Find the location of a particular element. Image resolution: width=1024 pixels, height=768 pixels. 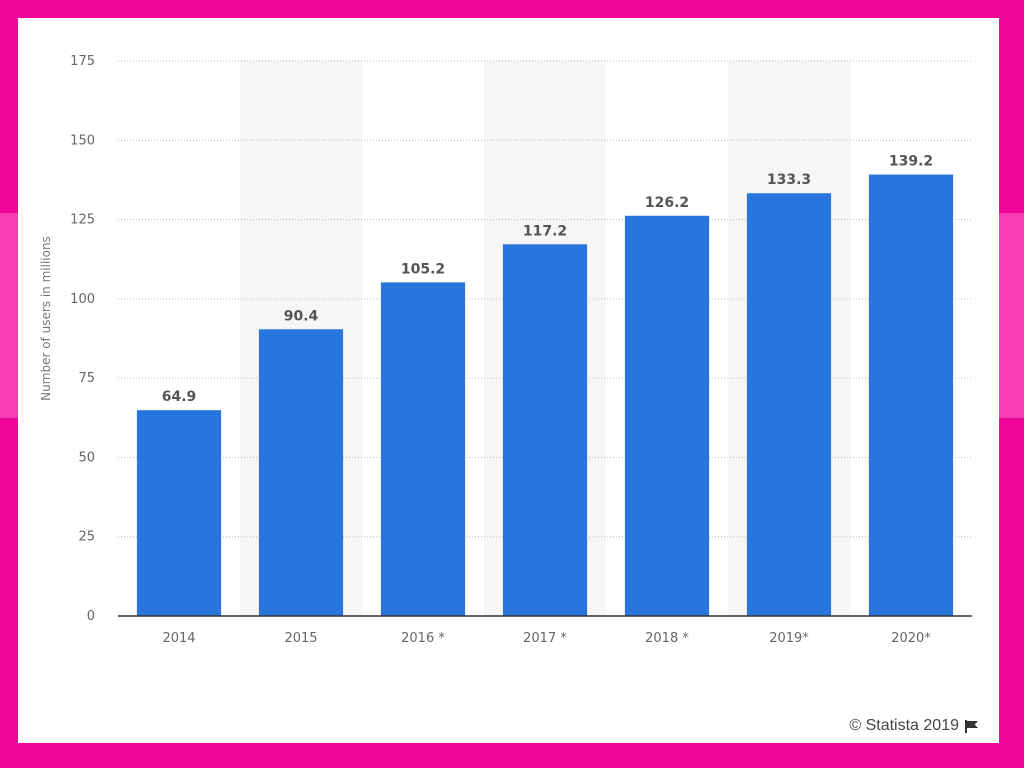

credit-text: © Statista 2019 is located at coordinates (904, 725).